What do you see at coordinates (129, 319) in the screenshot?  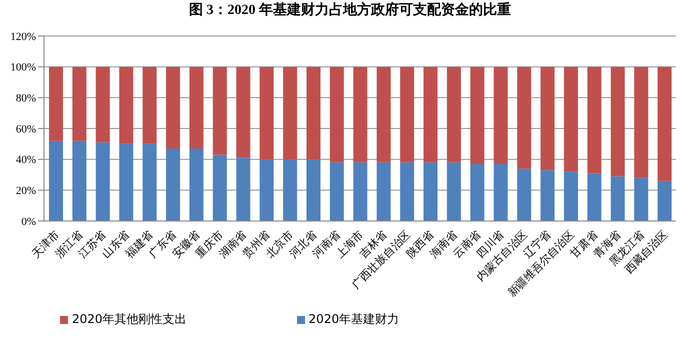 I see `legend-label: 2020年其他刚性支出` at bounding box center [129, 319].